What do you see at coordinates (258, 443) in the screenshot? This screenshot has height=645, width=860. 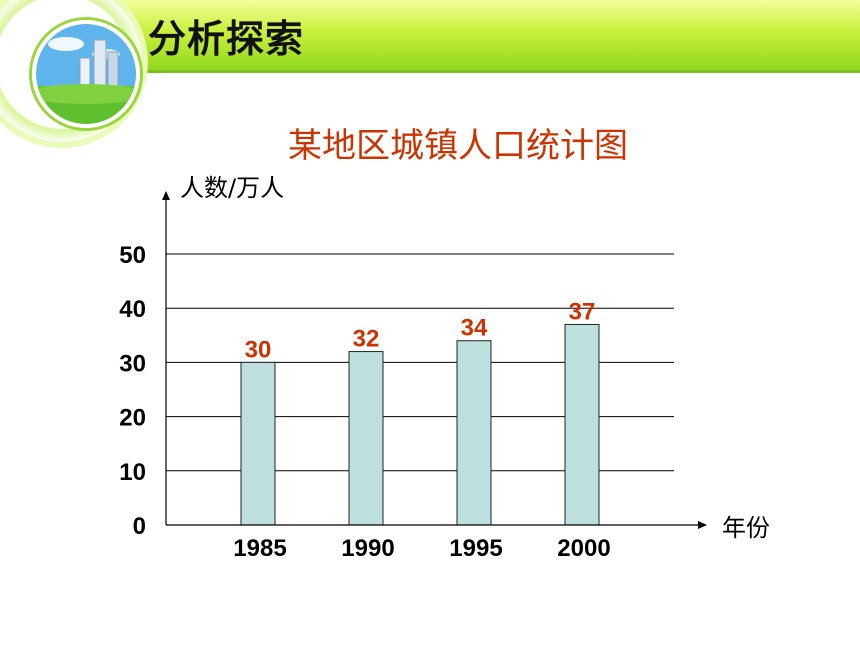 I see `bar-1985` at bounding box center [258, 443].